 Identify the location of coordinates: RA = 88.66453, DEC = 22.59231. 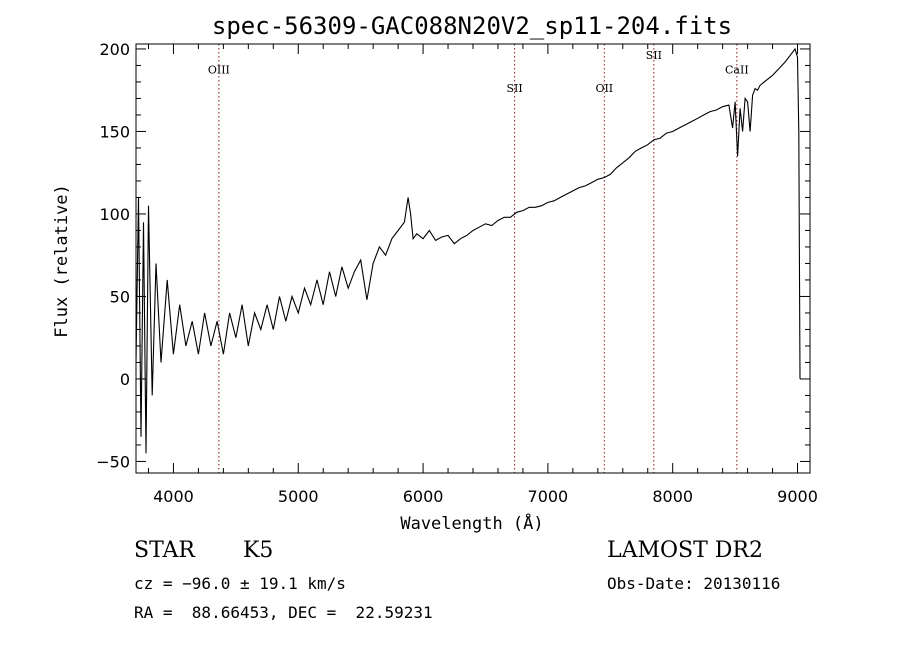
(283, 612).